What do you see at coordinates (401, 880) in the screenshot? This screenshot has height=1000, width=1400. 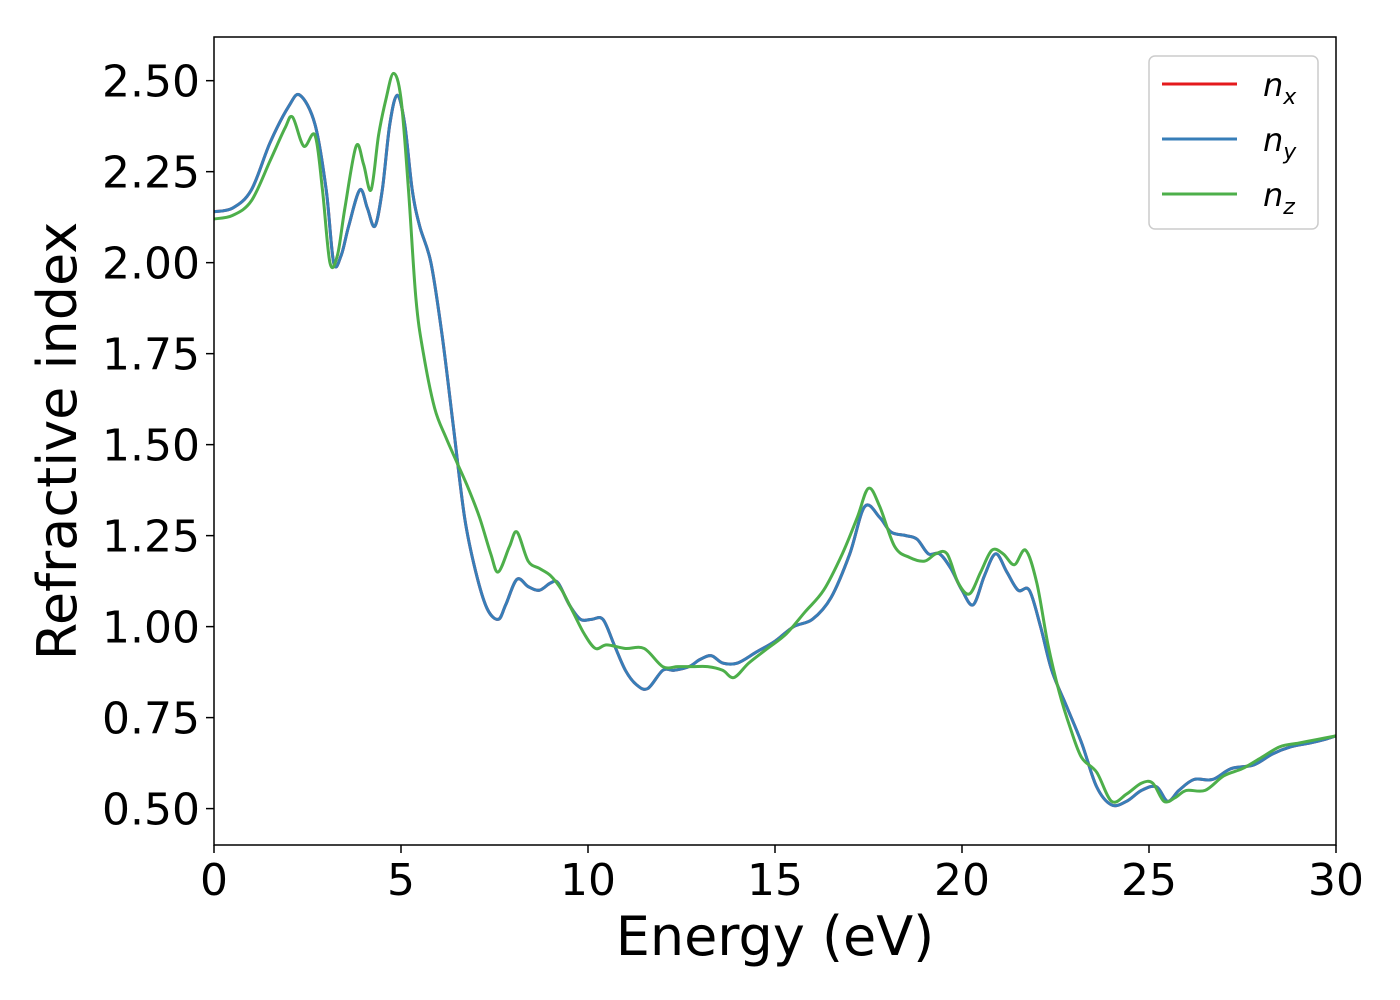 I see `x-tick-label: 5` at bounding box center [401, 880].